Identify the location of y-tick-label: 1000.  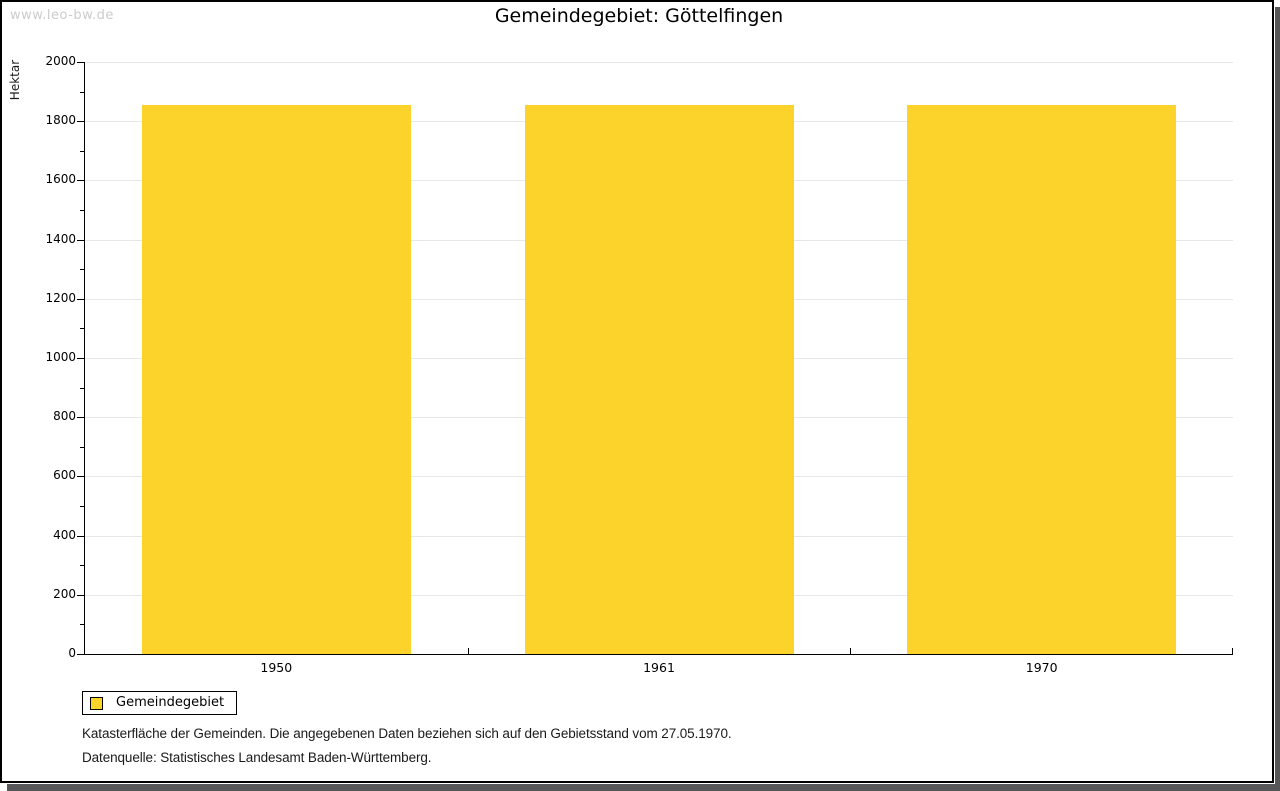
(60, 357).